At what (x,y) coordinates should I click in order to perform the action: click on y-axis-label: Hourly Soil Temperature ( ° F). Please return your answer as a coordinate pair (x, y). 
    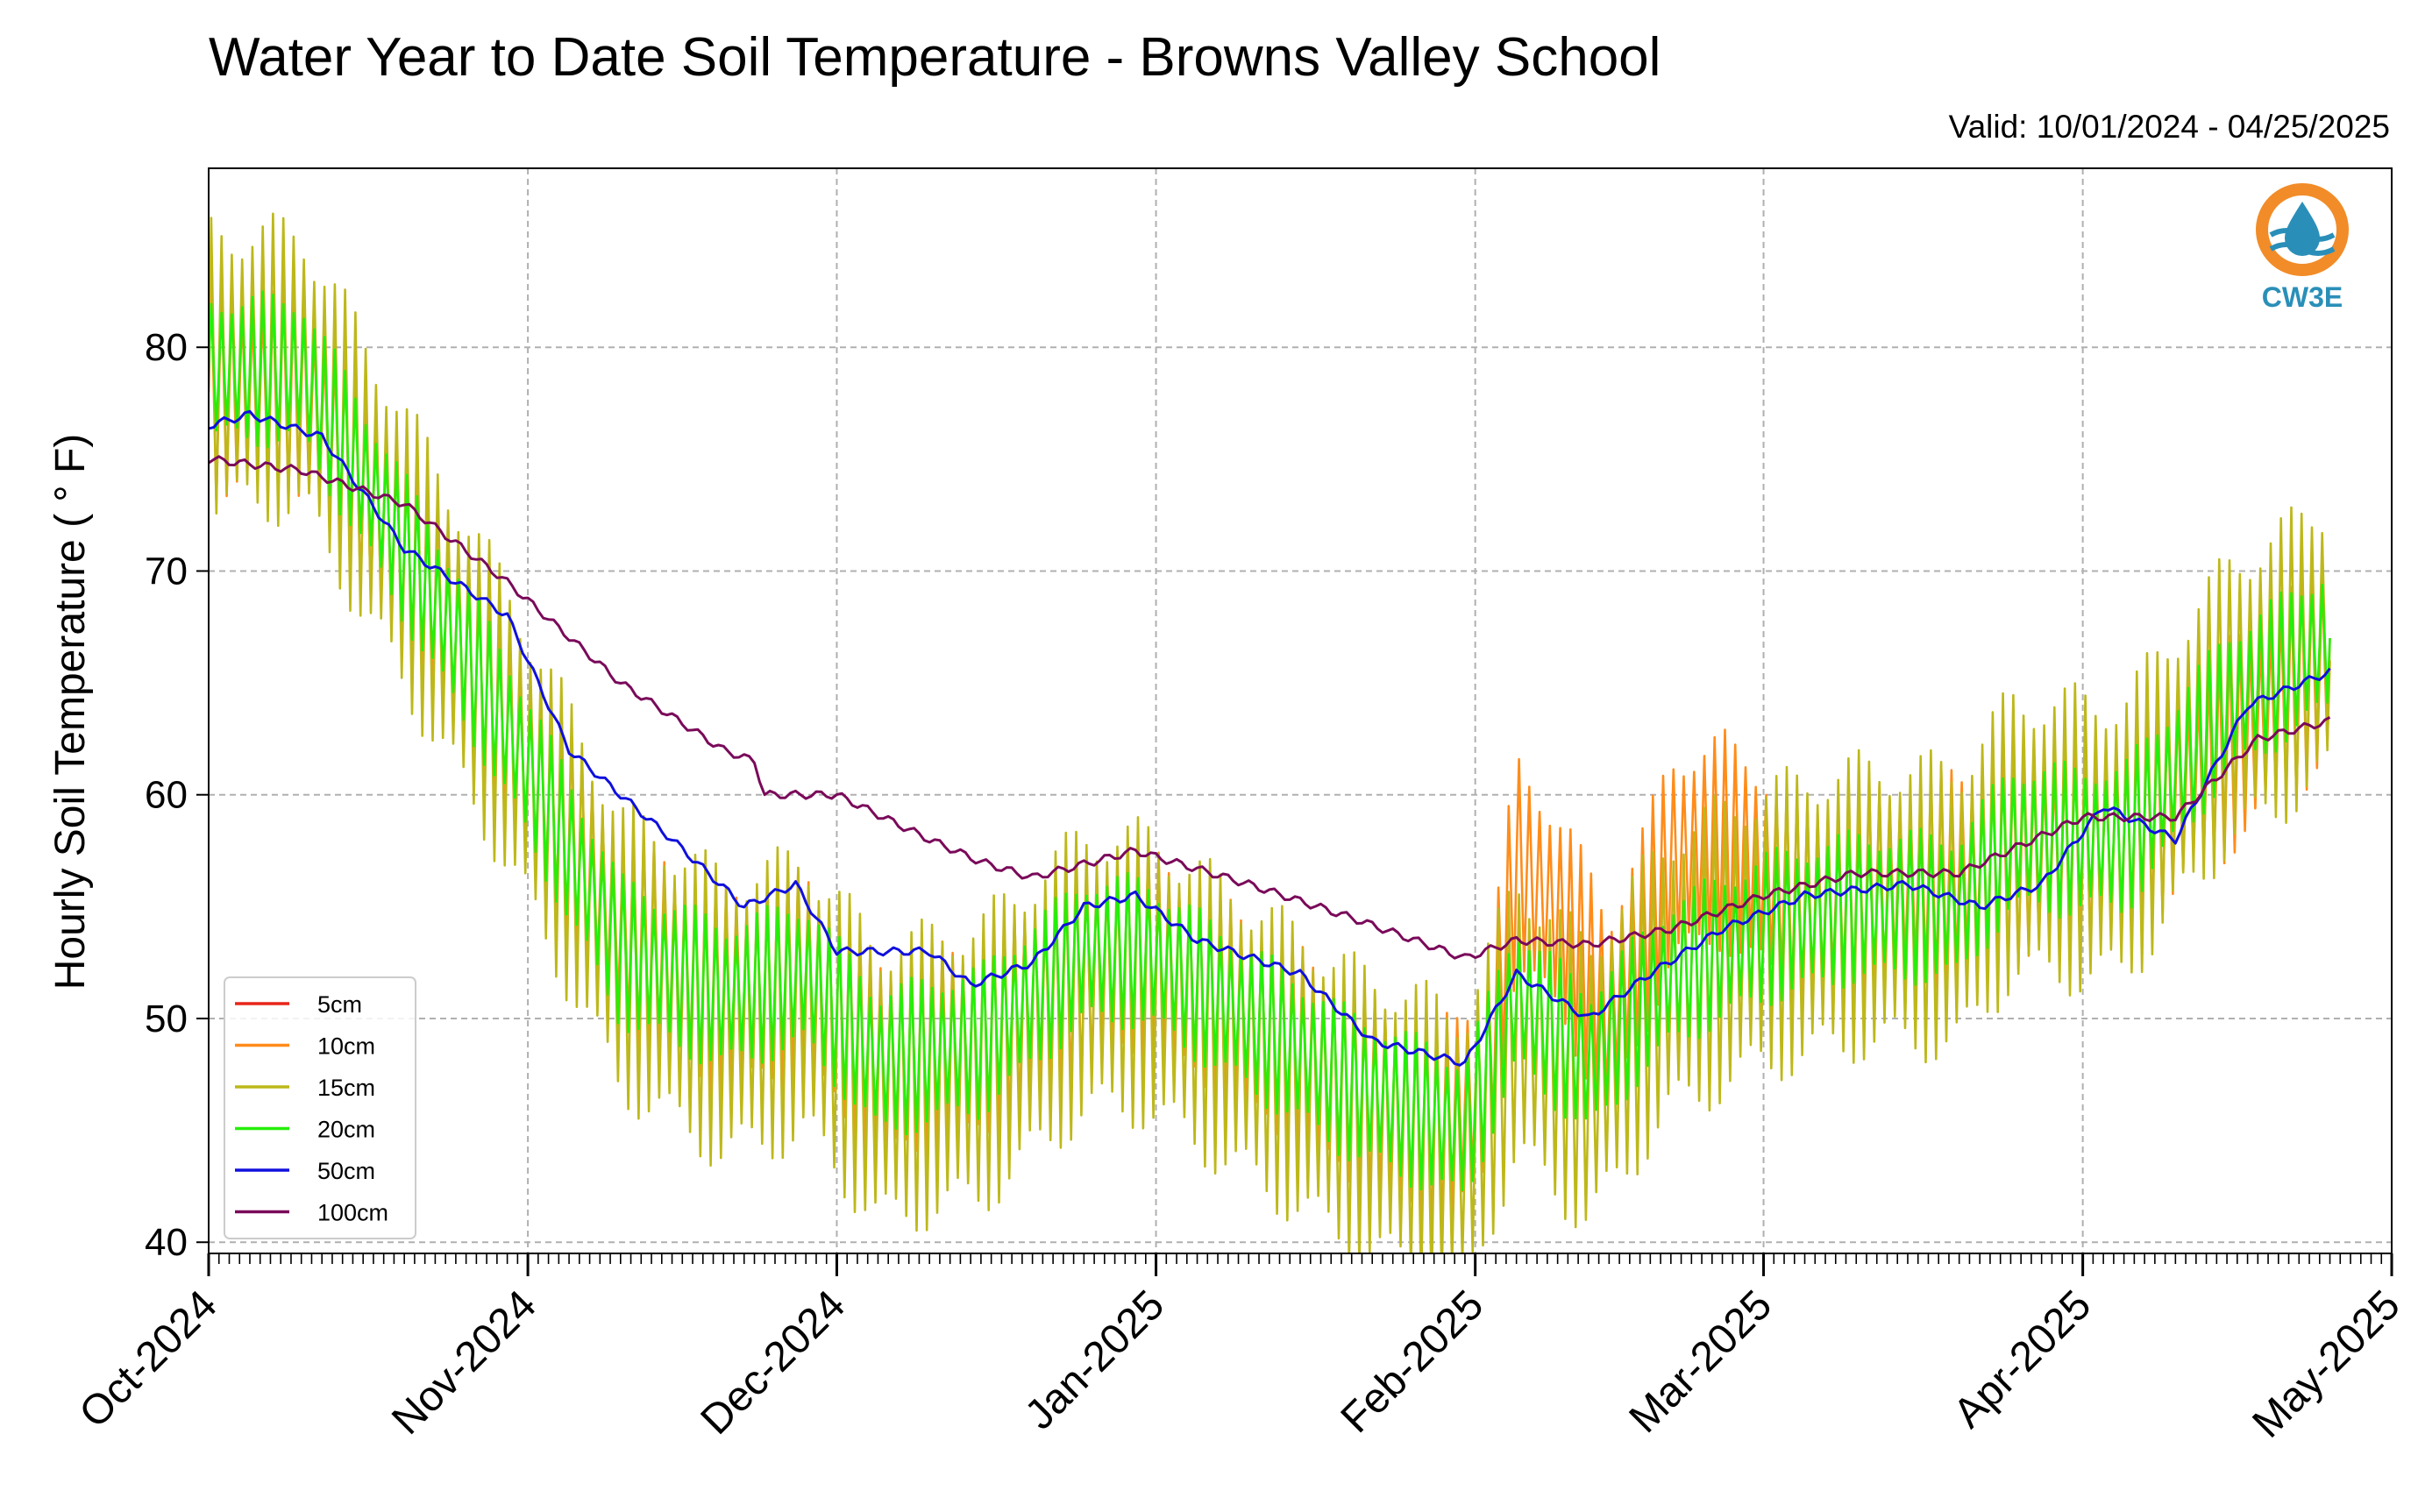
    Looking at the image, I should click on (70, 712).